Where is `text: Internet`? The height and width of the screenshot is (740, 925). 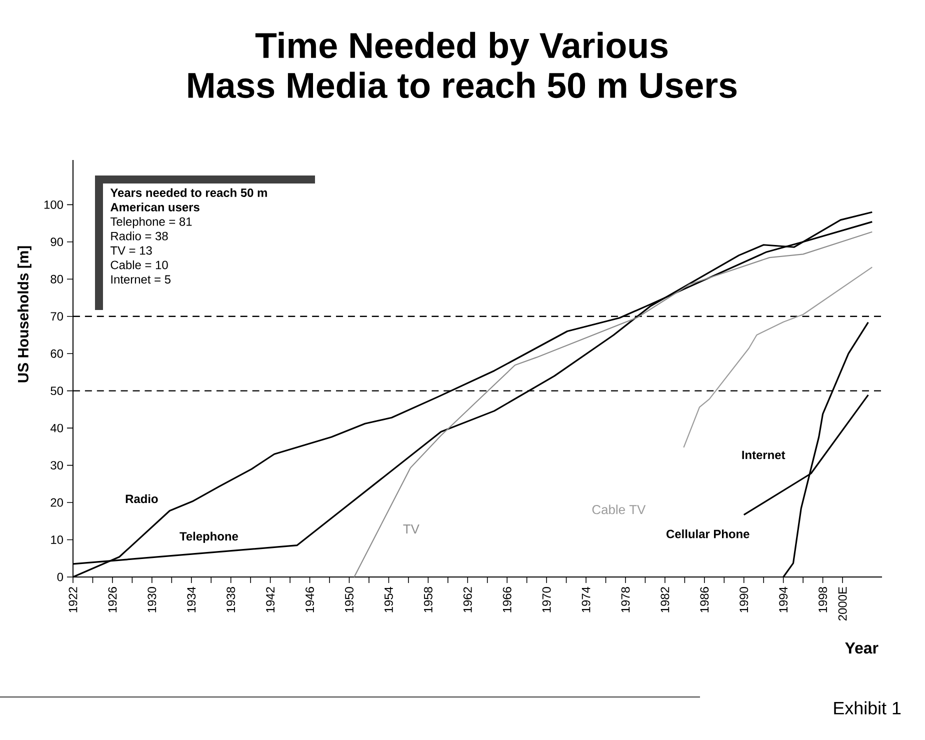
text: Internet is located at coordinates (764, 455).